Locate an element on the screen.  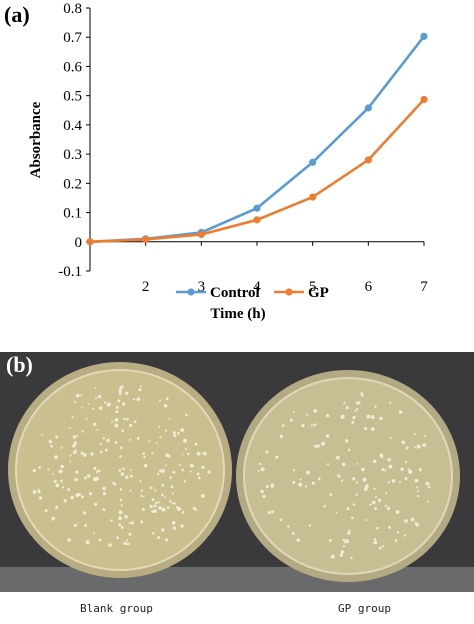
data-point-gp is located at coordinates (257, 220).